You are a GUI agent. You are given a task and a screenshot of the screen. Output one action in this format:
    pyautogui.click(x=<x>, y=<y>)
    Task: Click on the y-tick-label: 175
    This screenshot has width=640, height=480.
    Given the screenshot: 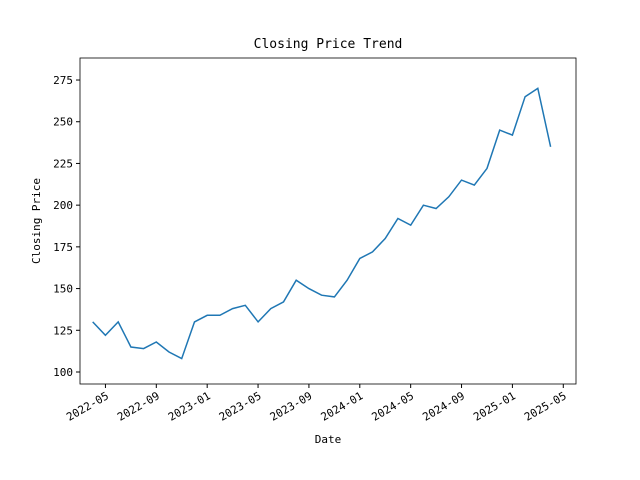 What is the action you would take?
    pyautogui.click(x=63, y=247)
    